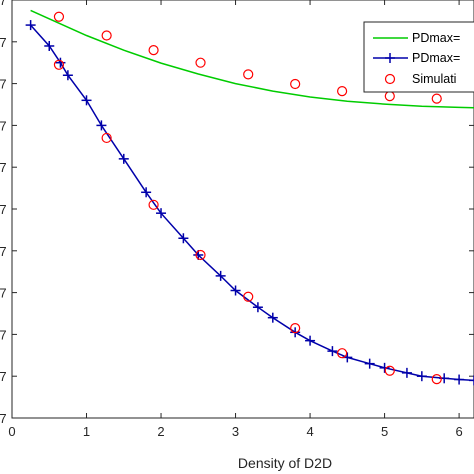  I want to click on x-tick-label: 4, so click(309, 431).